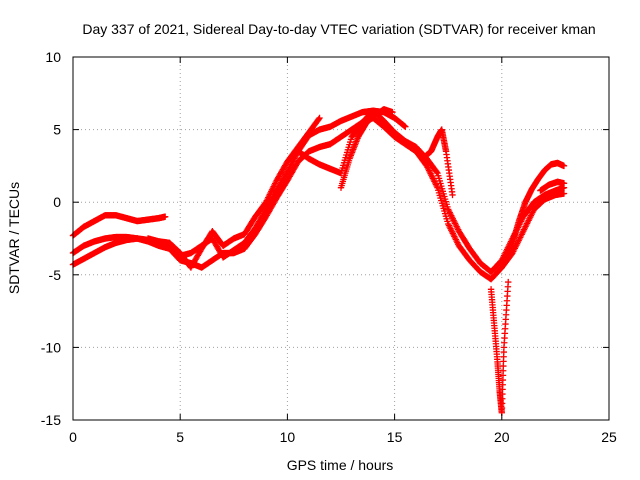  What do you see at coordinates (51, 347) in the screenshot?
I see `y-tick-label: -10` at bounding box center [51, 347].